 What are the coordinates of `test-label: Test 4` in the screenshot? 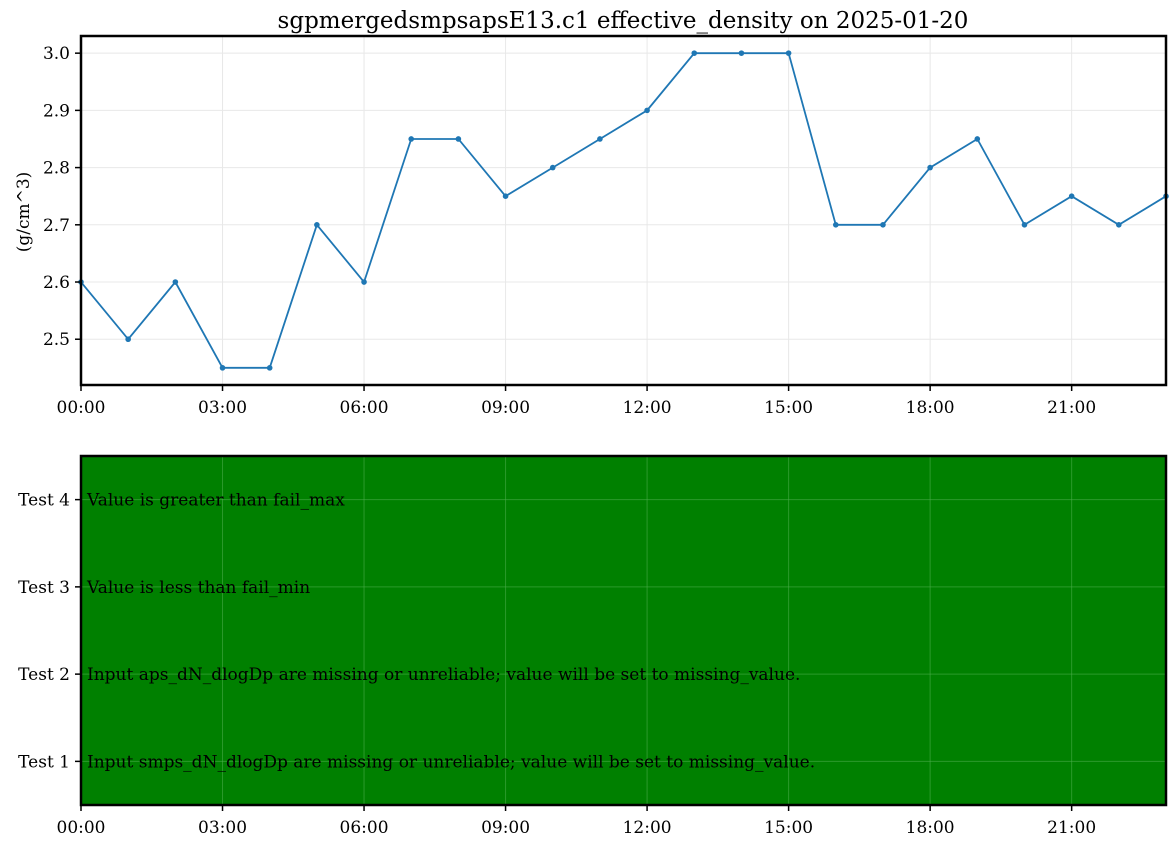 It's located at (44, 501).